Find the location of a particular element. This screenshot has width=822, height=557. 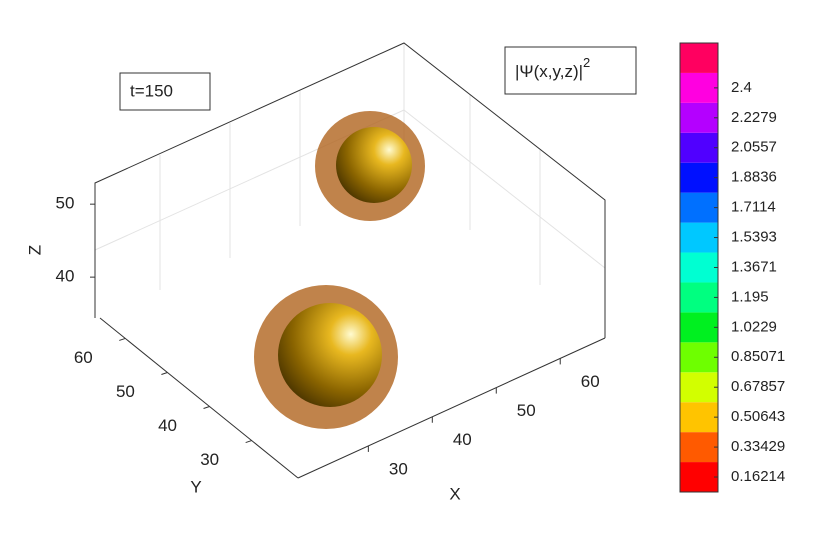

annotation: t=150 is located at coordinates (151, 90).